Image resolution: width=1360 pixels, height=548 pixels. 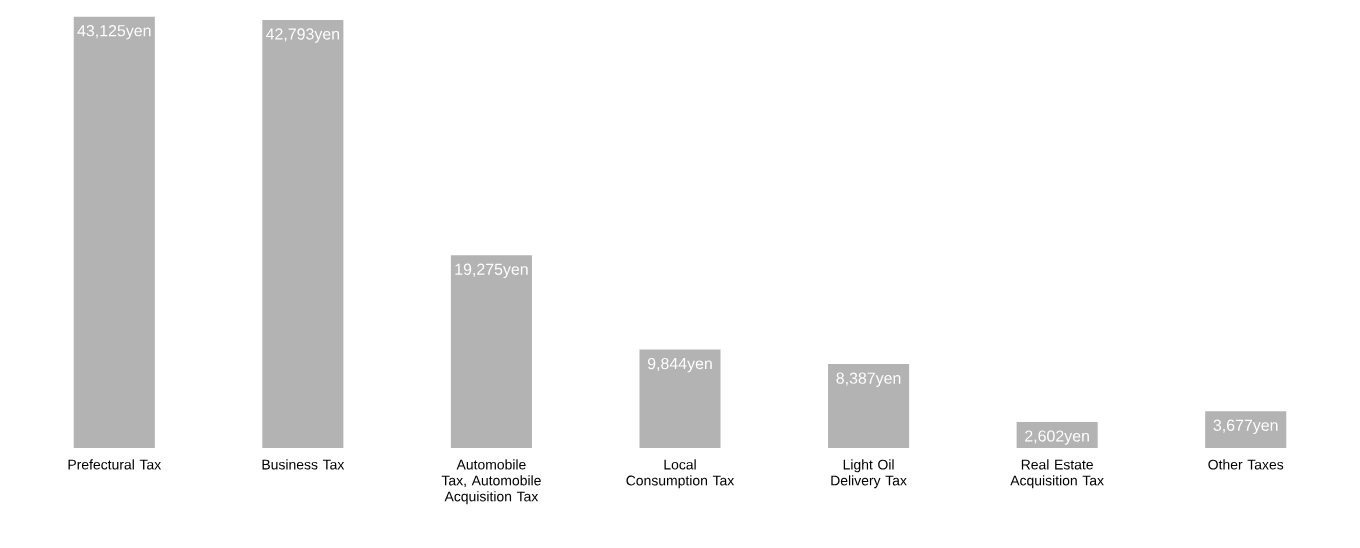 What do you see at coordinates (303, 464) in the screenshot?
I see `x-tick-label: Business Tax` at bounding box center [303, 464].